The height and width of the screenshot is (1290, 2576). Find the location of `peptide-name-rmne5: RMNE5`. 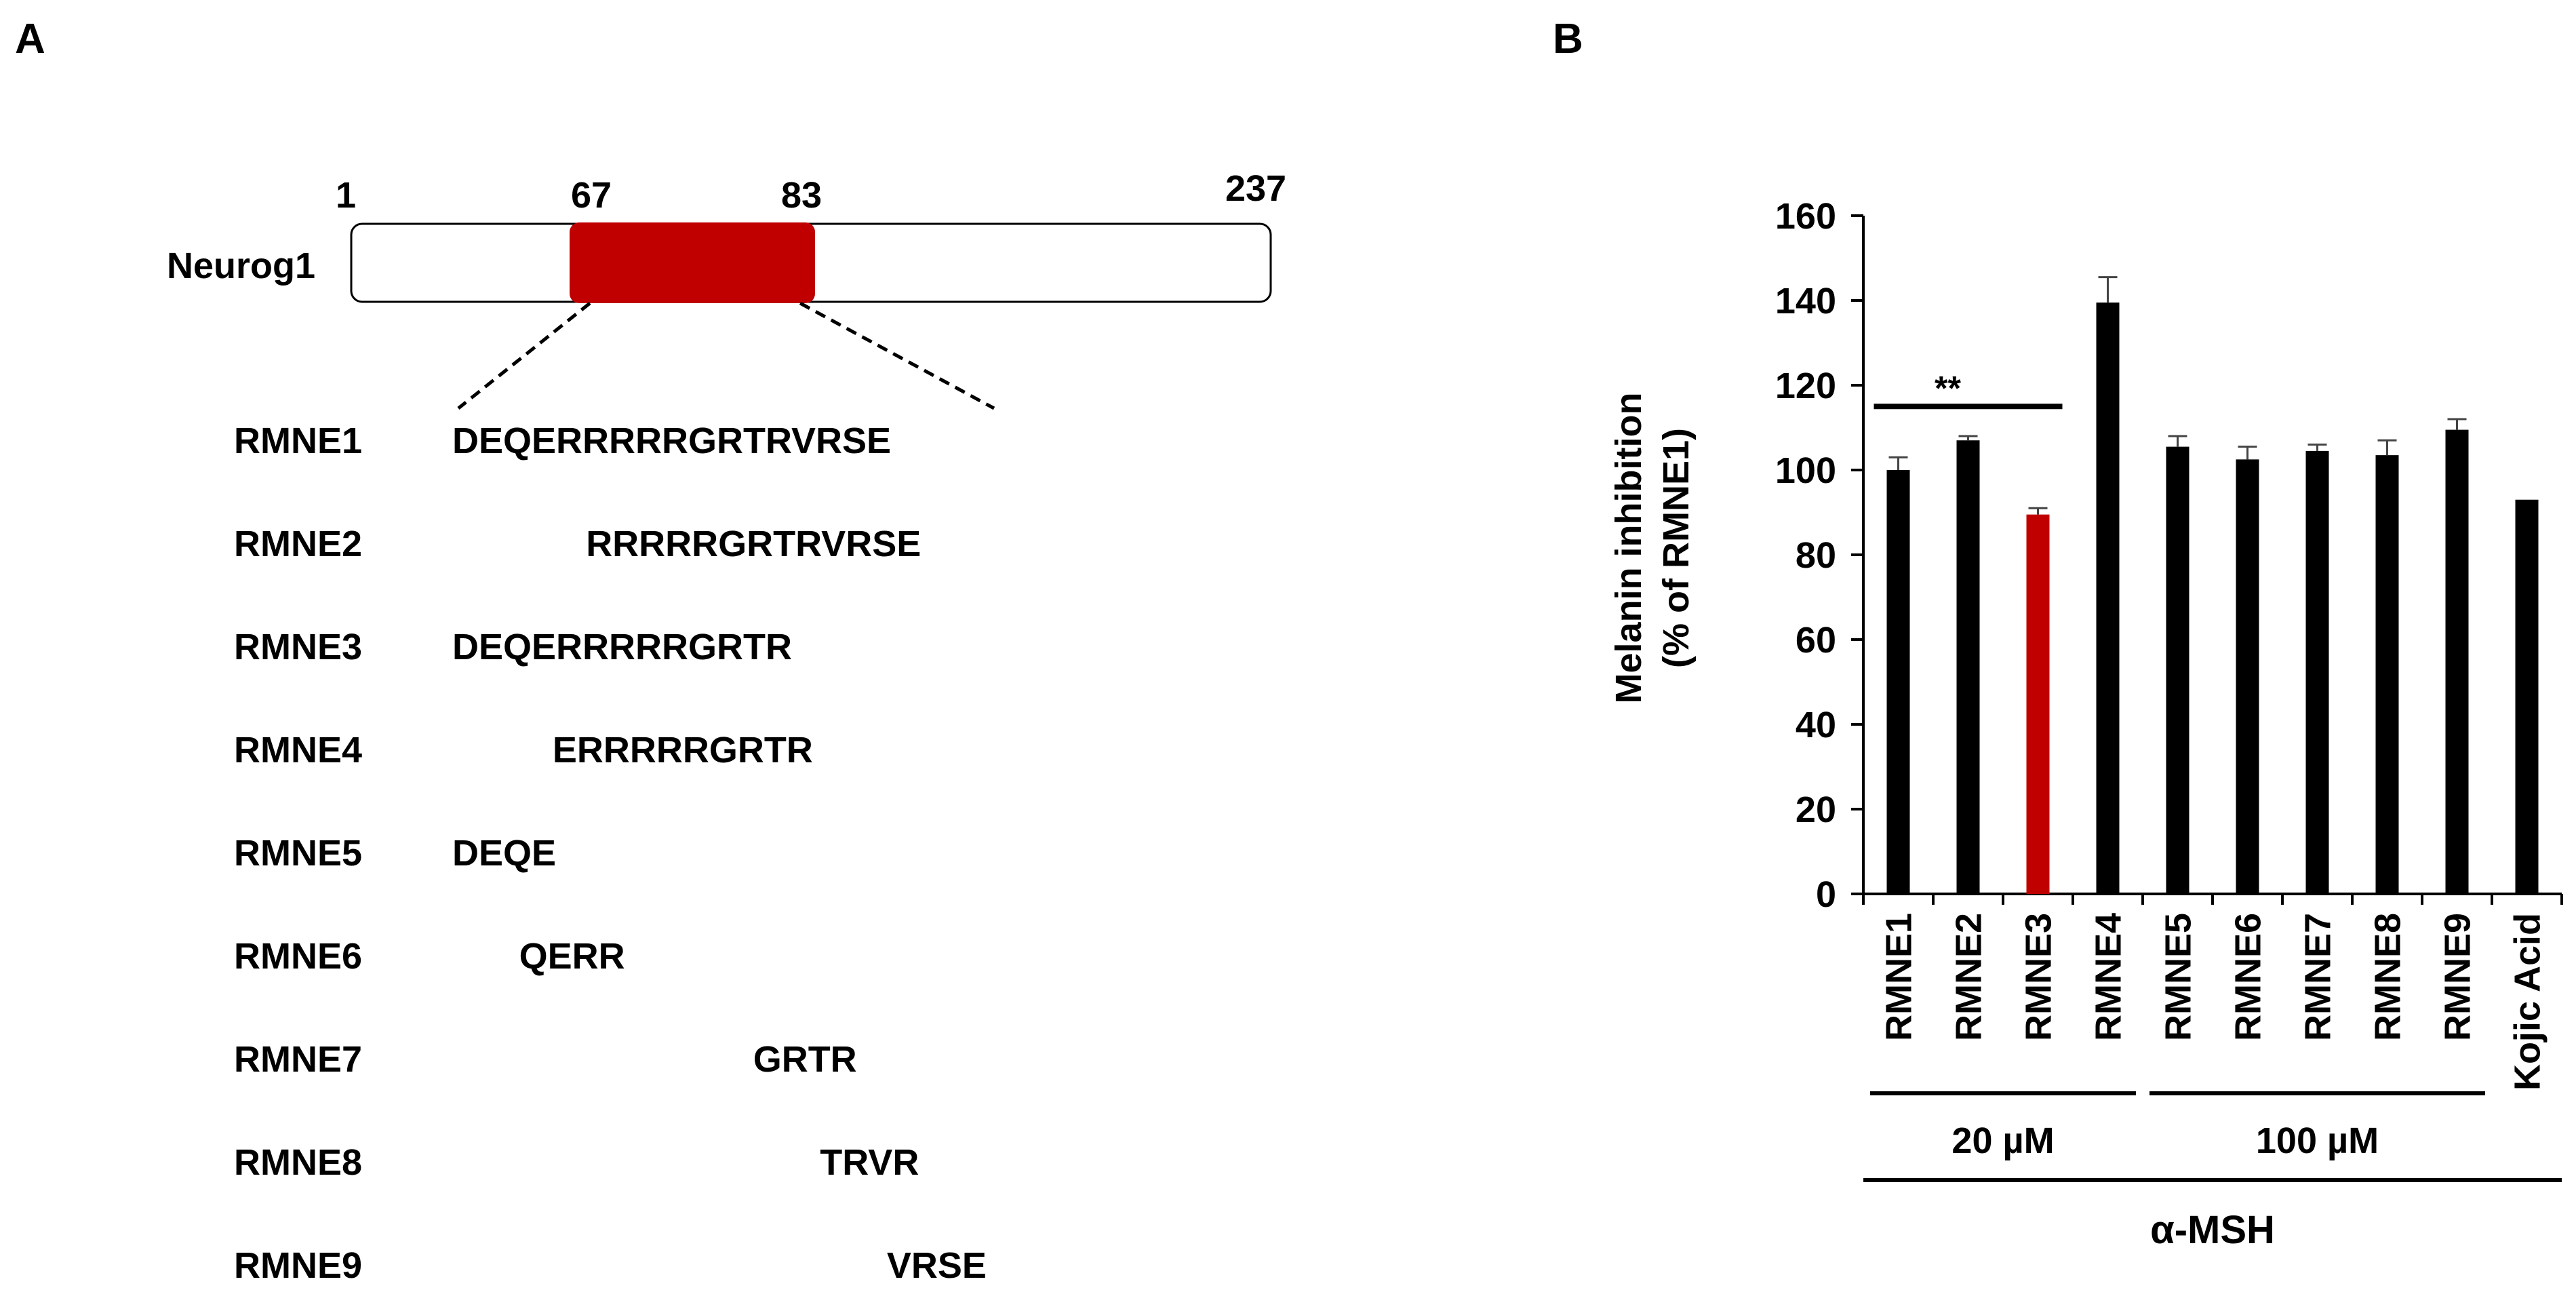

peptide-name-rmne5: RMNE5 is located at coordinates (298, 853).